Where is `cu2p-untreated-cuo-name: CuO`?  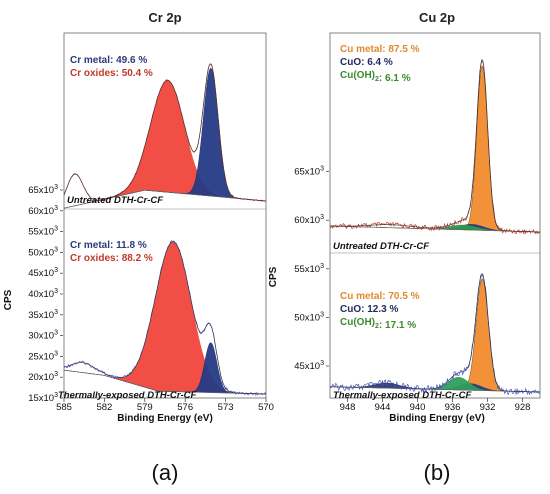 cu2p-untreated-cuo-name: CuO is located at coordinates (350, 62).